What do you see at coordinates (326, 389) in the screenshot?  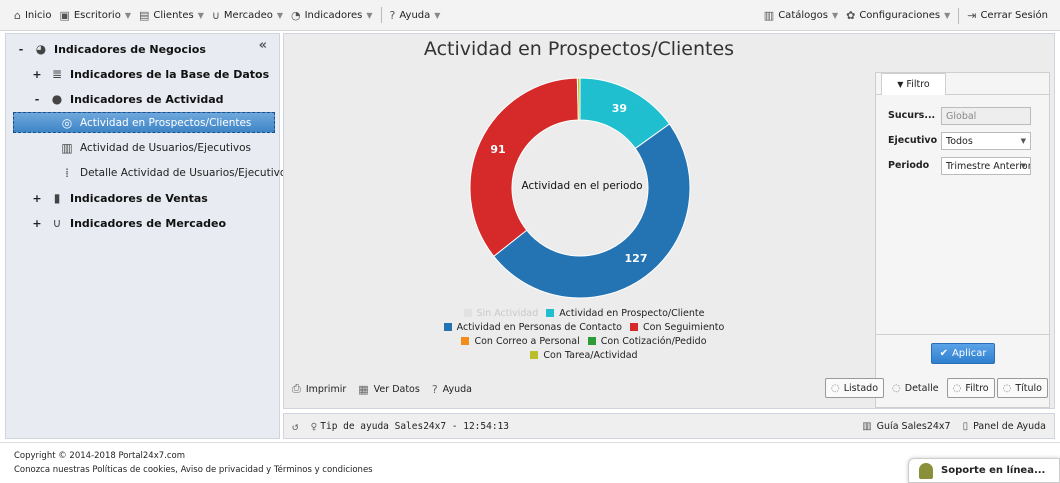 I see `print-label: Imprimir` at bounding box center [326, 389].